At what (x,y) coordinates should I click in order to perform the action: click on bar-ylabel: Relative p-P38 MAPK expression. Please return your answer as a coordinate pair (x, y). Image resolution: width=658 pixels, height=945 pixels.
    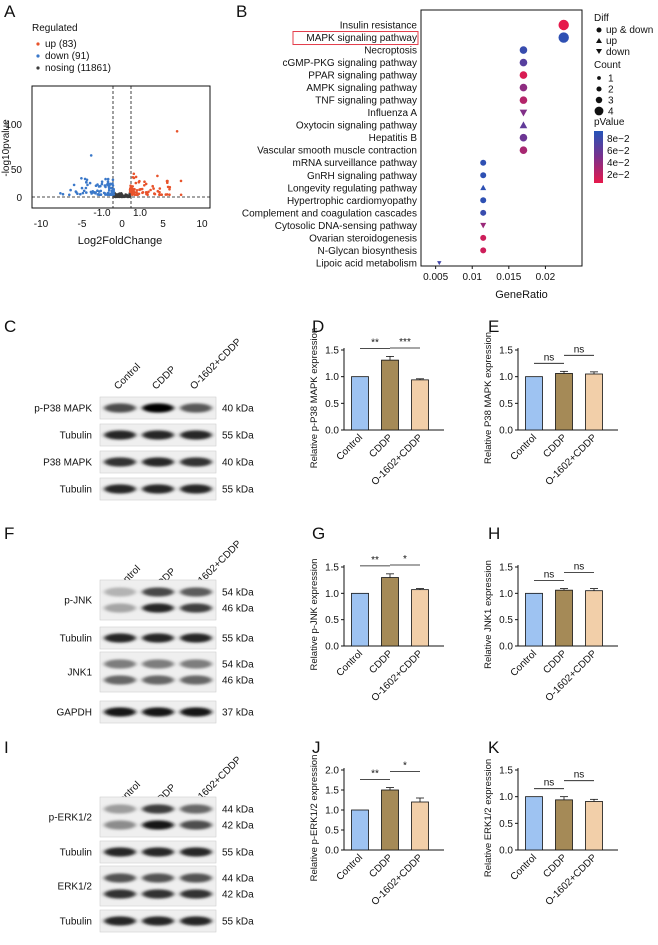
    Looking at the image, I should click on (314, 398).